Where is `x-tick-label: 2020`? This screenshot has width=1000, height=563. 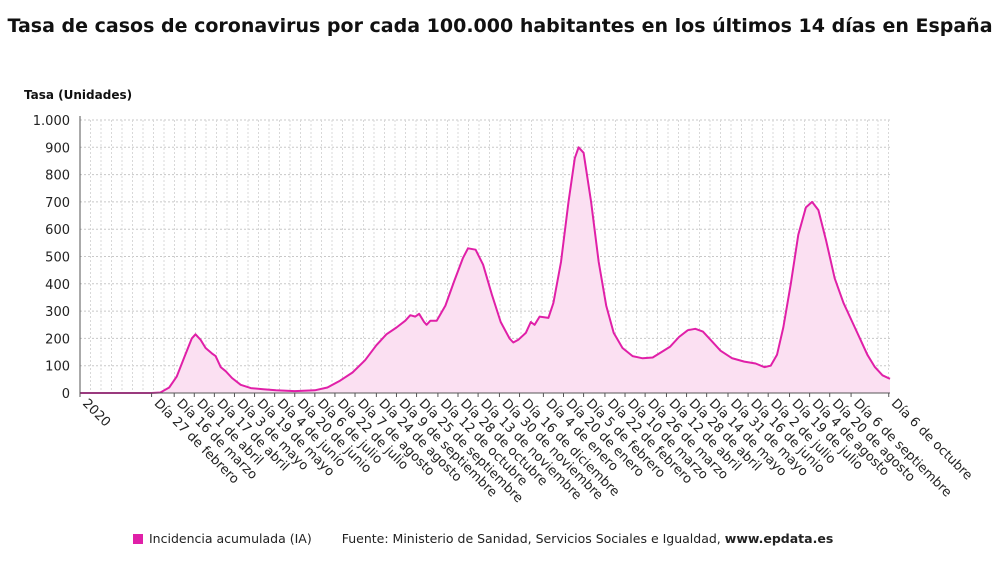 x-tick-label: 2020 is located at coordinates (96, 413).